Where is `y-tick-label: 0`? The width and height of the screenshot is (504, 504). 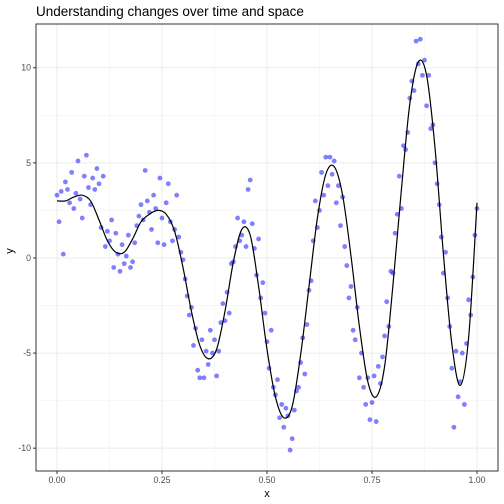 y-tick-label: 0 is located at coordinates (28, 258).